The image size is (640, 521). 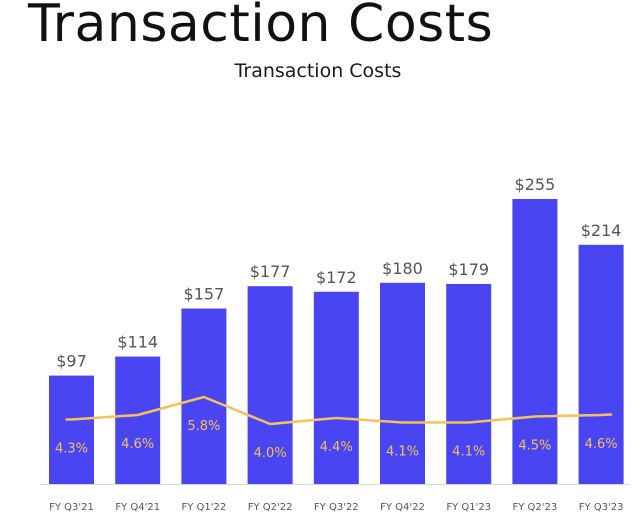 I want to click on chart-title-text: Transaction Costs, so click(x=318, y=71).